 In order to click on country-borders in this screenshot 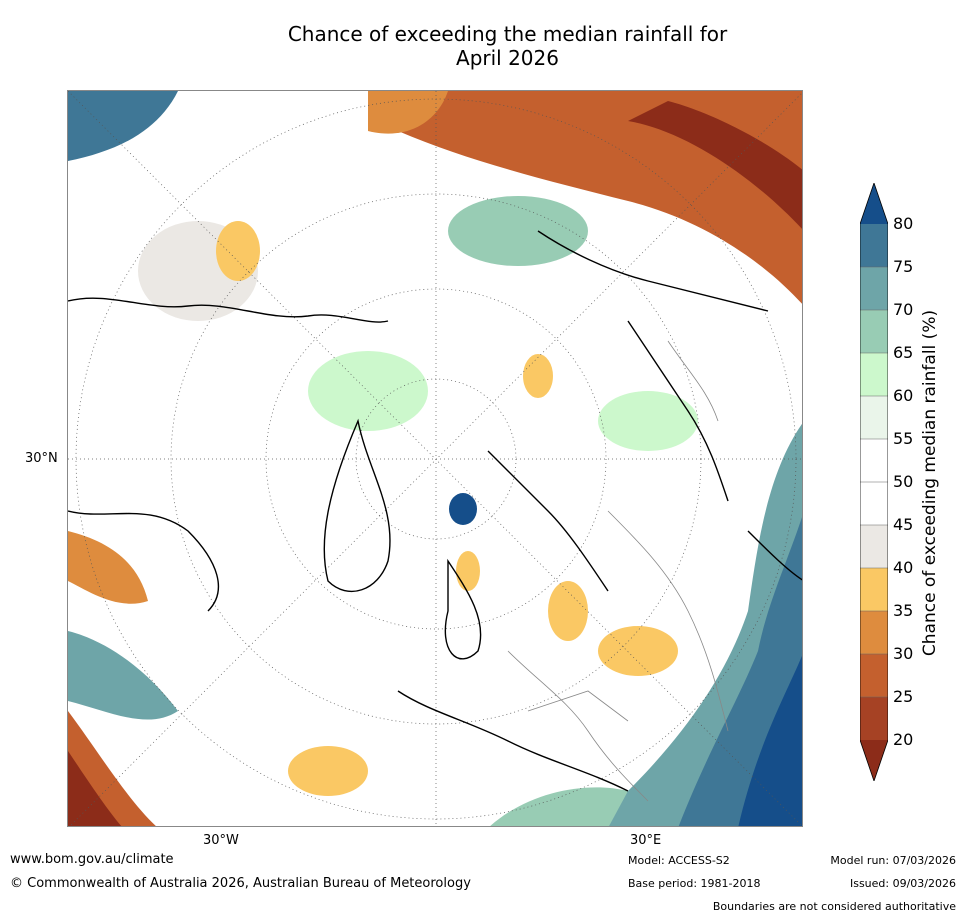, I will do `click(618, 571)`.